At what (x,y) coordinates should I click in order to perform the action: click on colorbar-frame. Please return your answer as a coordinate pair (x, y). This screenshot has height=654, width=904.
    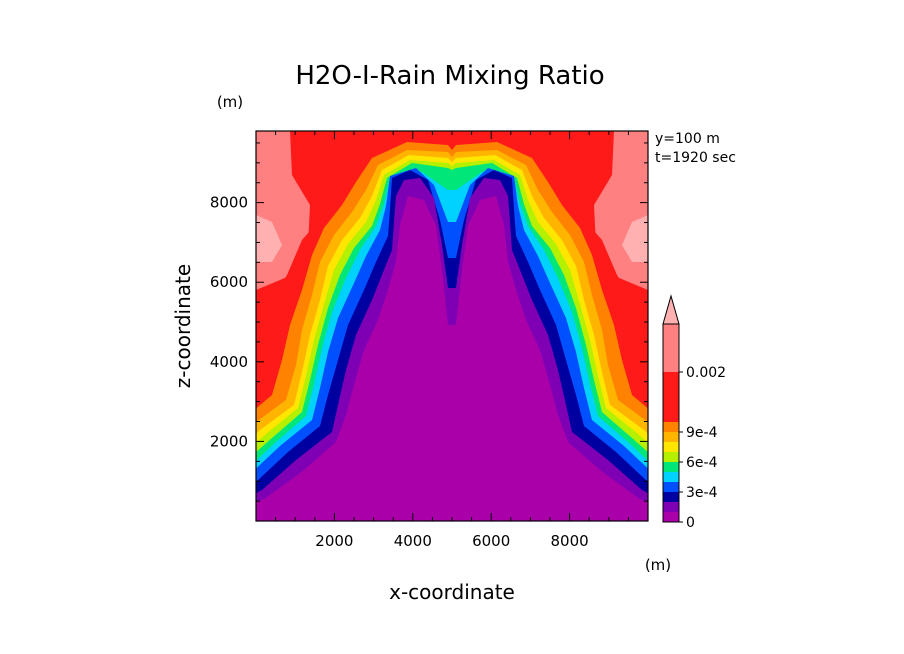
    Looking at the image, I should click on (671, 423).